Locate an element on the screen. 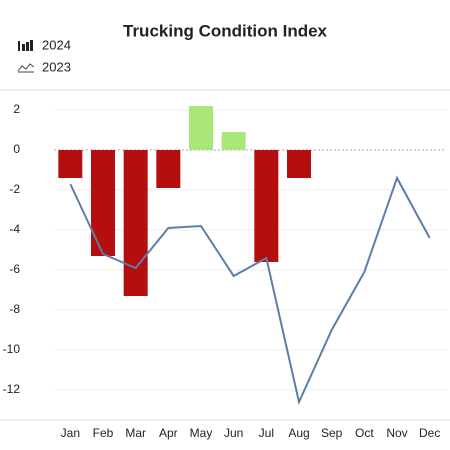 The height and width of the screenshot is (450, 450). x-tick-label: Jan is located at coordinates (70, 433).